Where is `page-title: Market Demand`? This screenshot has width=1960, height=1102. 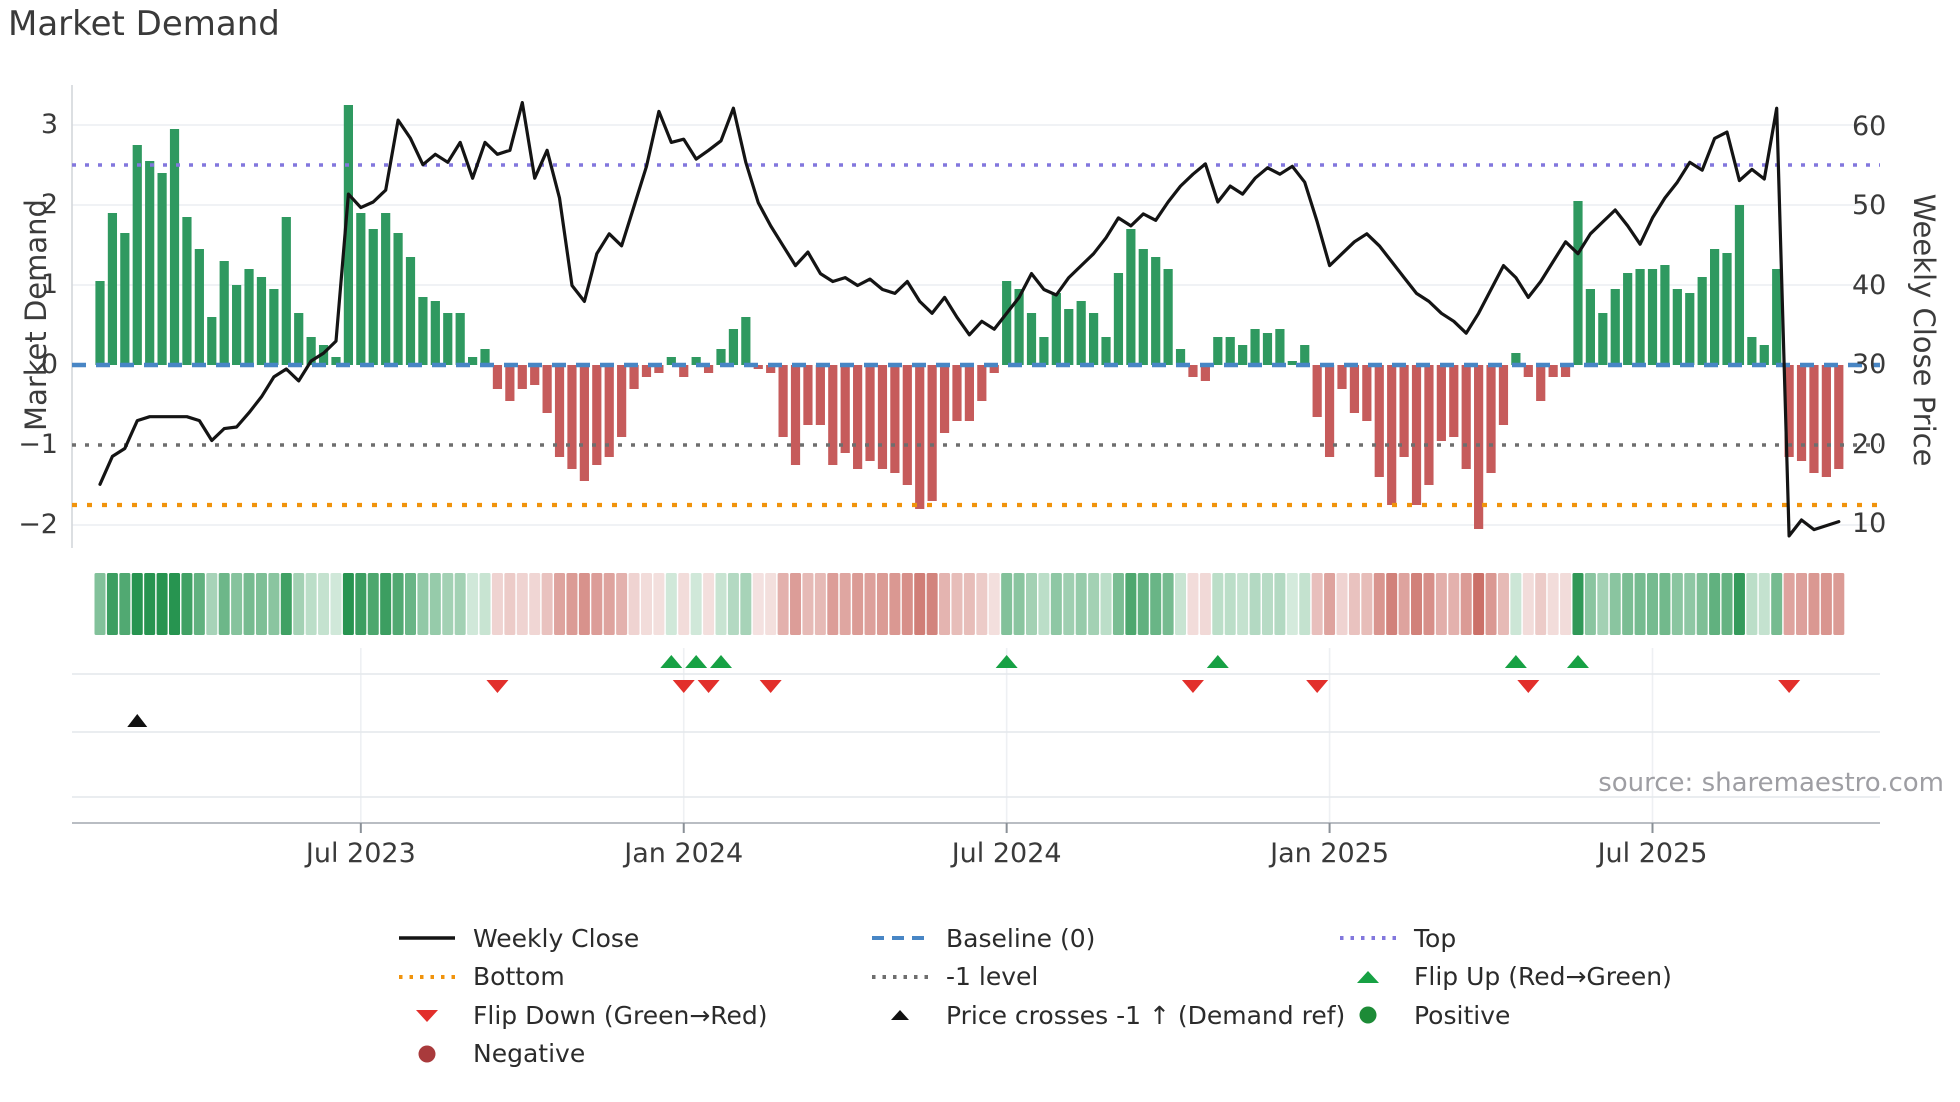 page-title: Market Demand is located at coordinates (144, 24).